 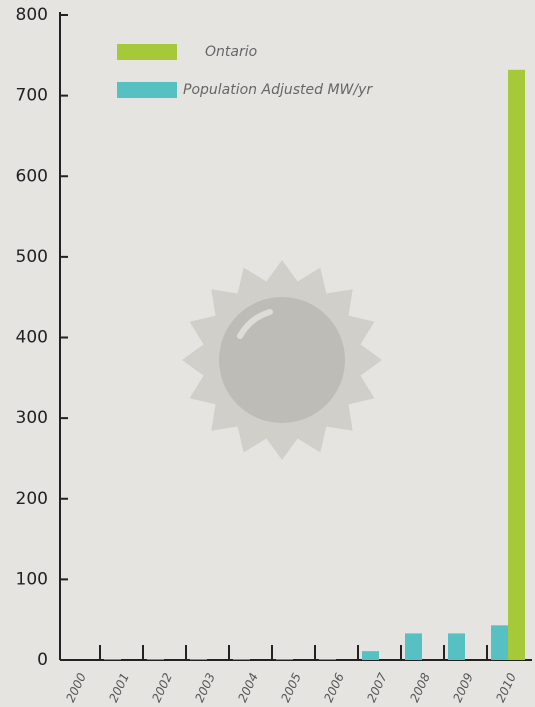 I want to click on x-tick-label: 2003, so click(x=205, y=688).